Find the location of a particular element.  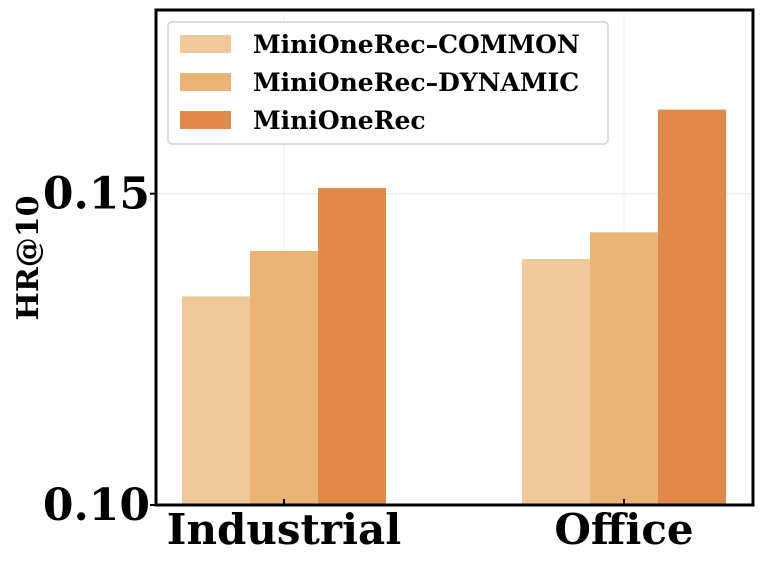

legend-box is located at coordinates (388, 83).